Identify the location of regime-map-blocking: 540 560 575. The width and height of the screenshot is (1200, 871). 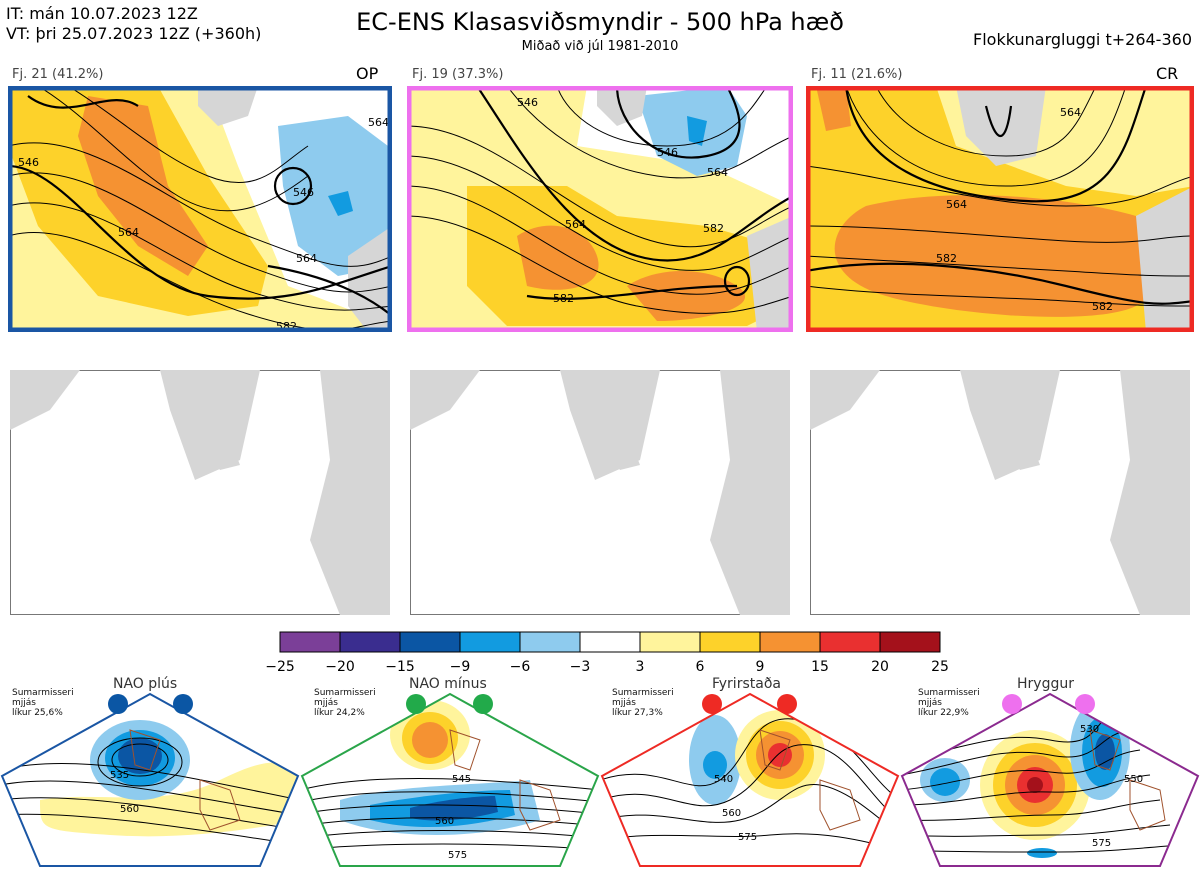
(750, 779).